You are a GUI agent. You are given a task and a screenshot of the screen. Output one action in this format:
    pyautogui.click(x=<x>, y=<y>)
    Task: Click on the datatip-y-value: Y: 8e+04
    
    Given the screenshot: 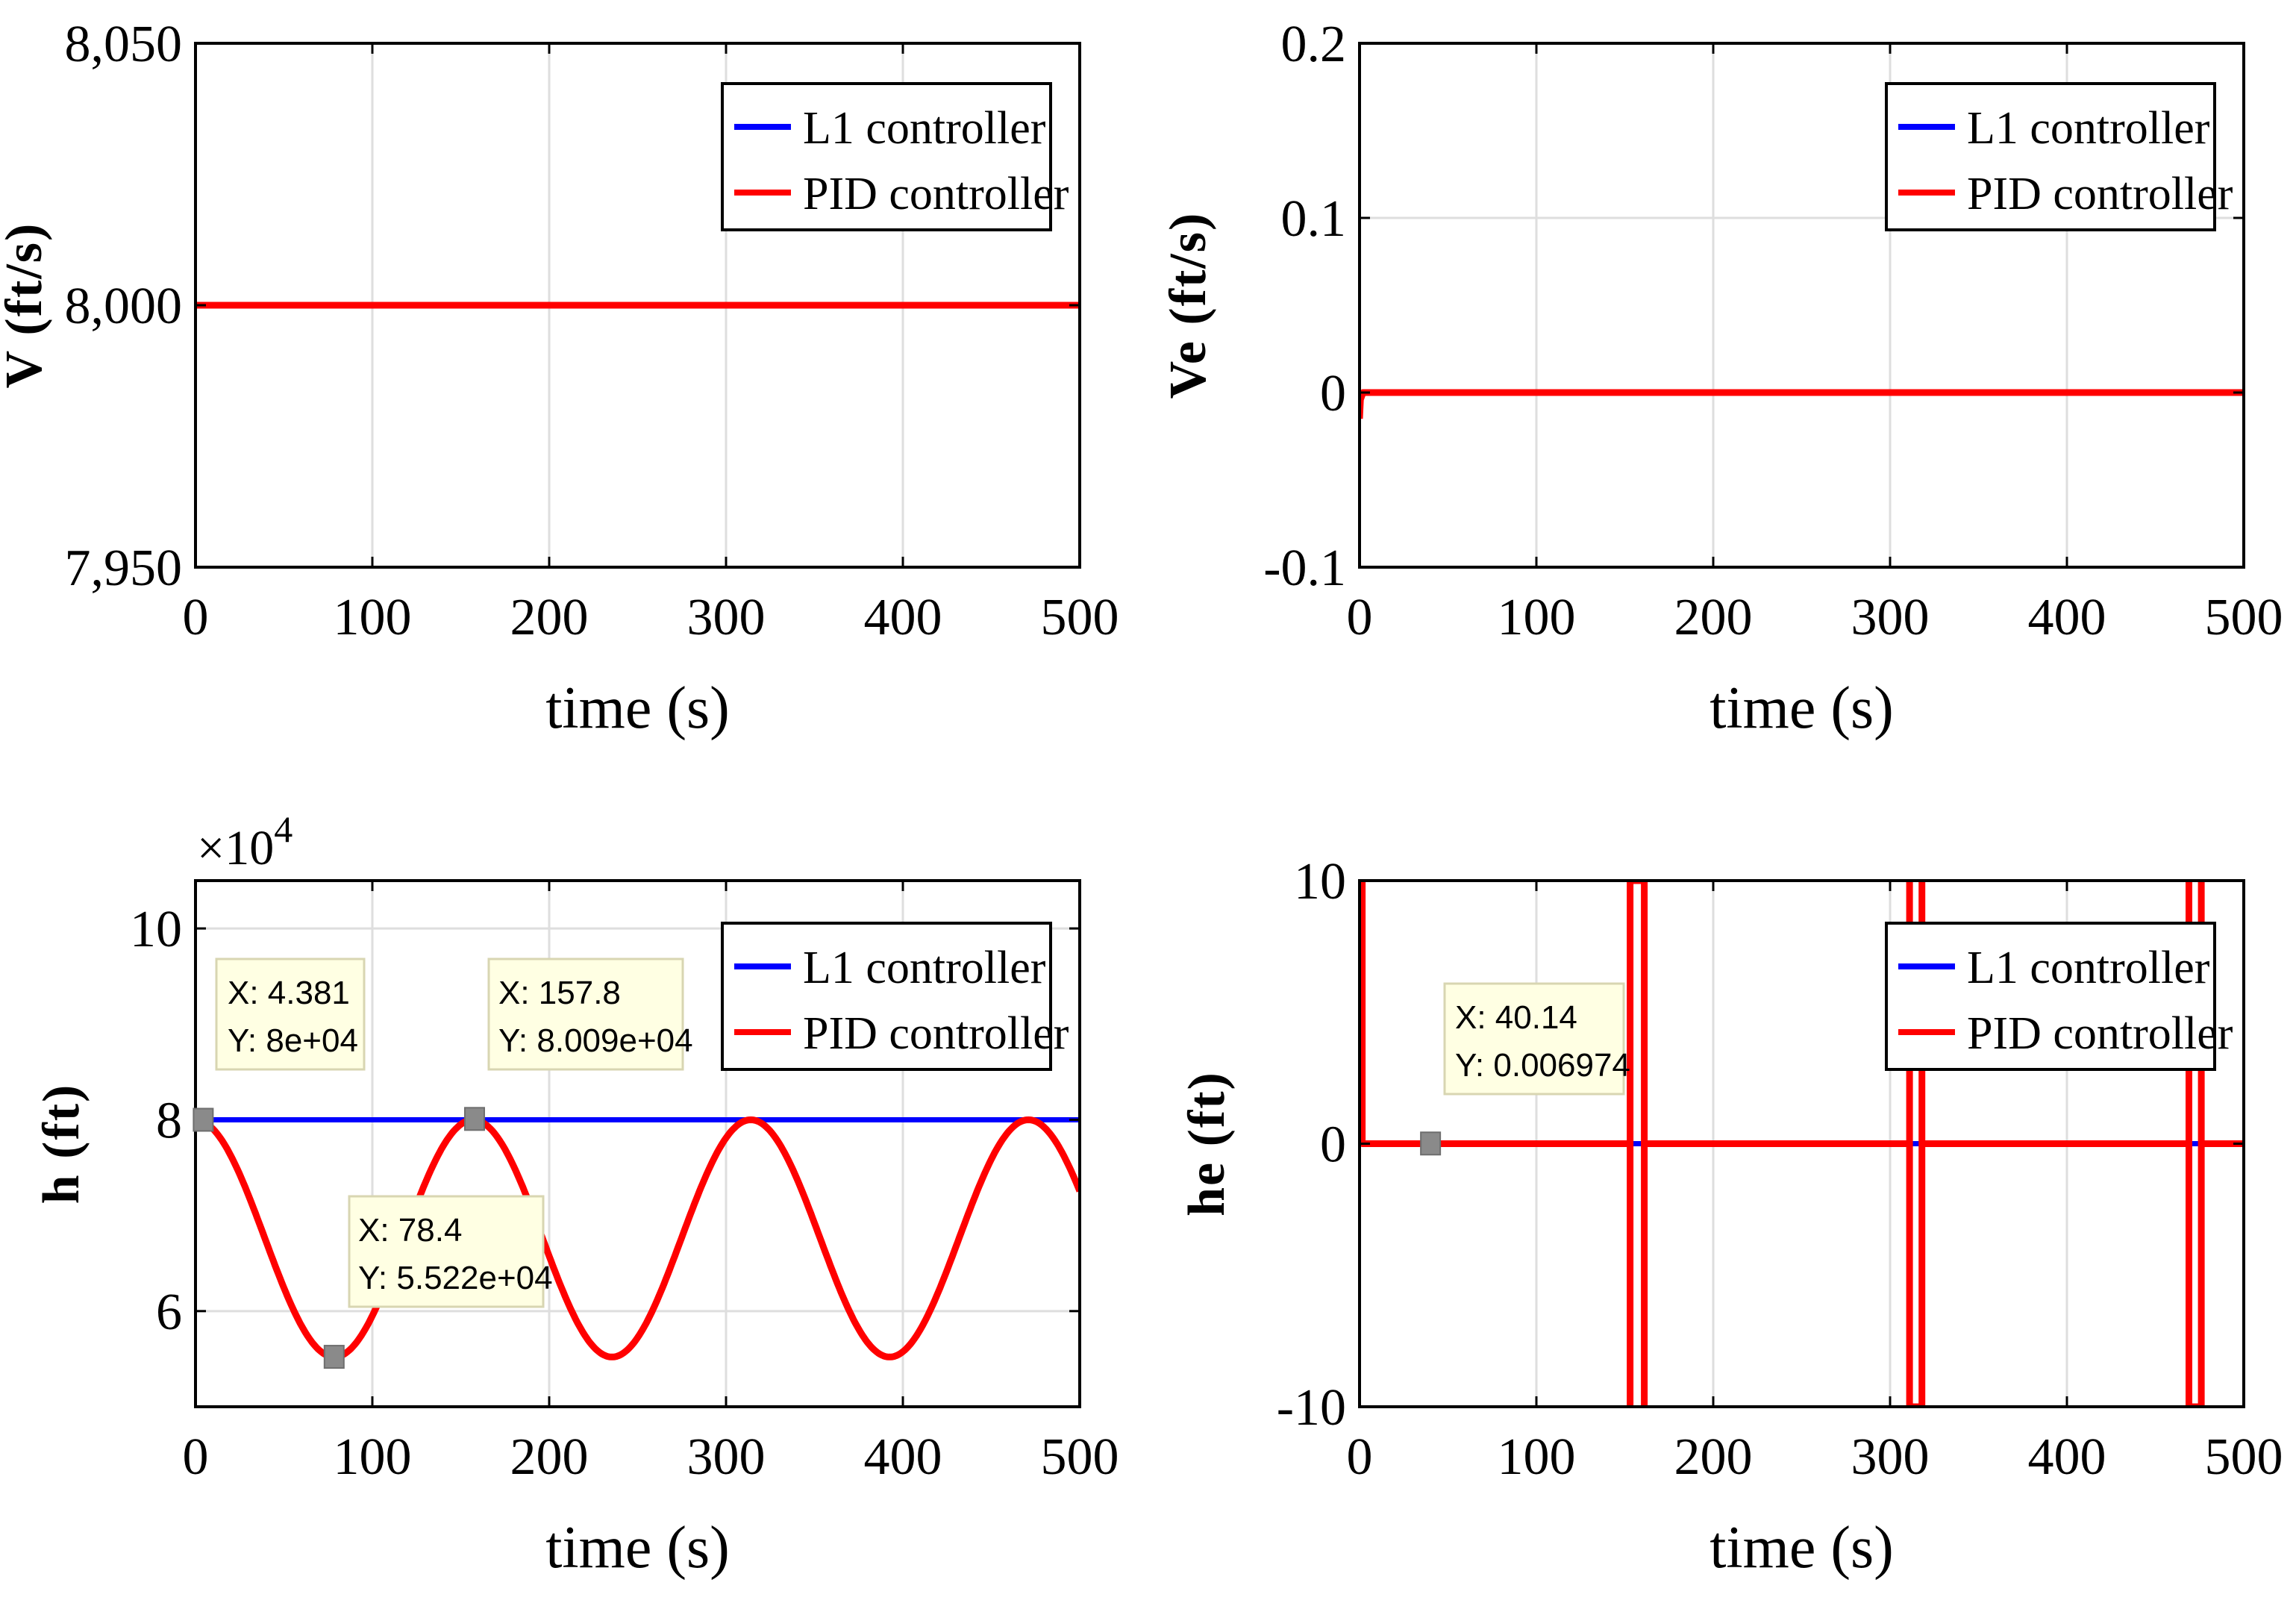 What is the action you would take?
    pyautogui.click(x=293, y=1040)
    